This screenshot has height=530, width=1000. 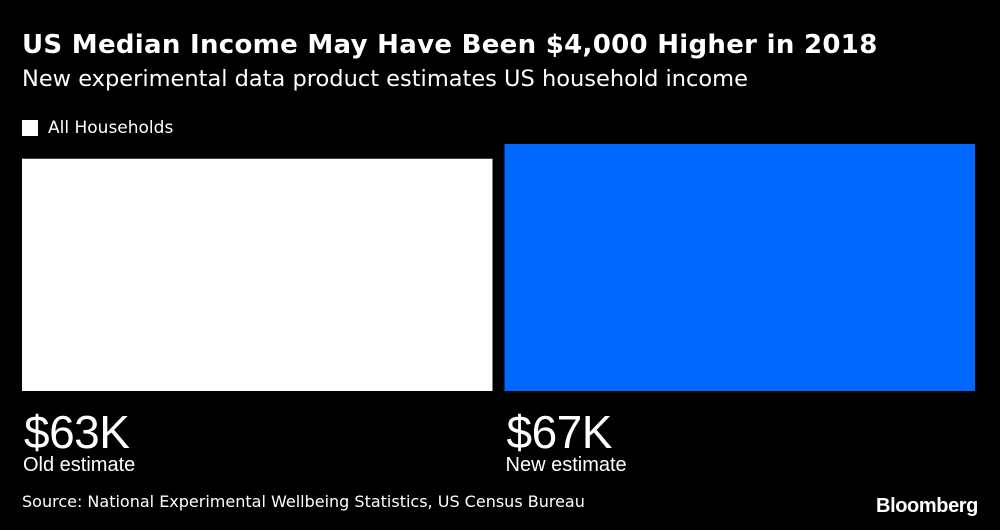 I want to click on category-label-old-estimate: Old estimate, so click(x=79, y=465).